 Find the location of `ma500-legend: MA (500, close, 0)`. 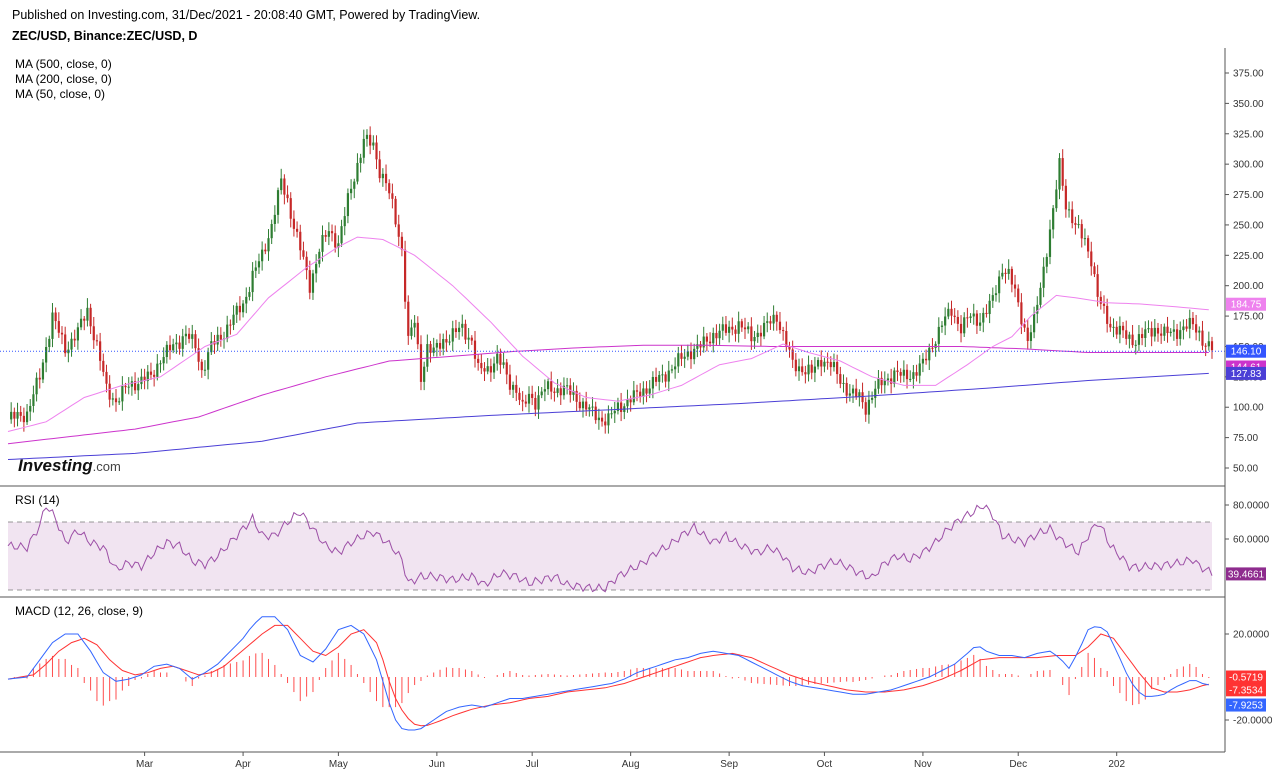

ma500-legend: MA (500, close, 0) is located at coordinates (63, 64).